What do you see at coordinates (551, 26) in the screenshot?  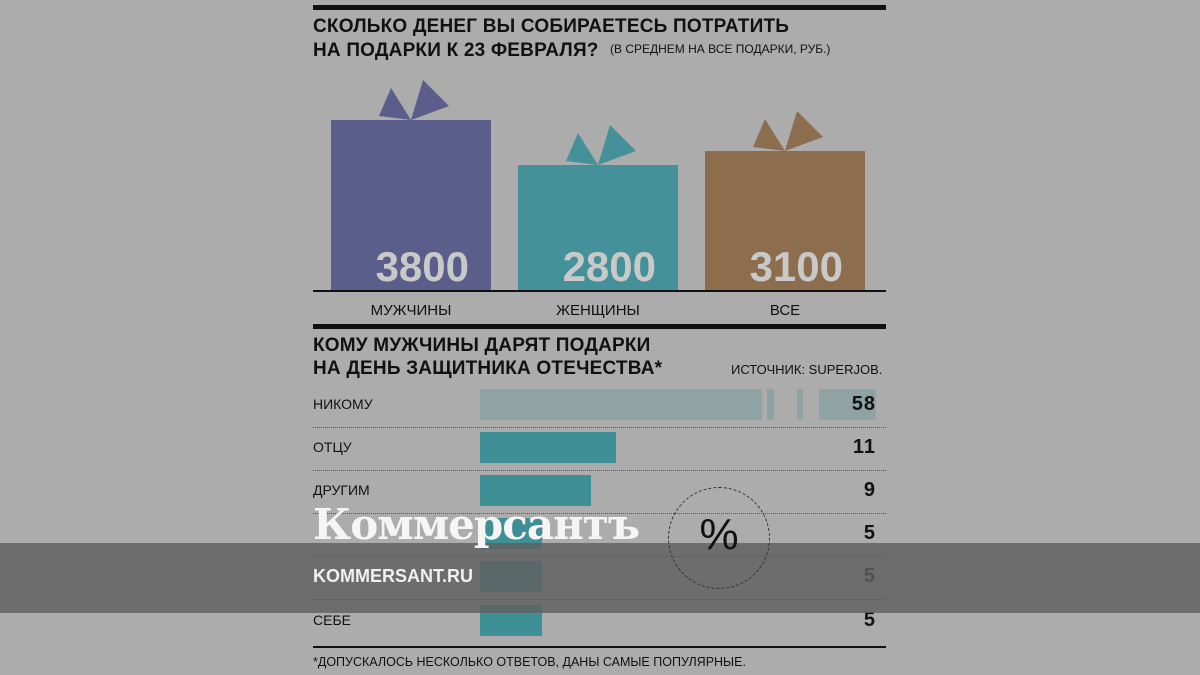 I see `chart1-title-line1: СКОЛЬКО ДЕНЕГ ВЫ СОБИРАЕТЕСЬ ПОТРАТИТЬ` at bounding box center [551, 26].